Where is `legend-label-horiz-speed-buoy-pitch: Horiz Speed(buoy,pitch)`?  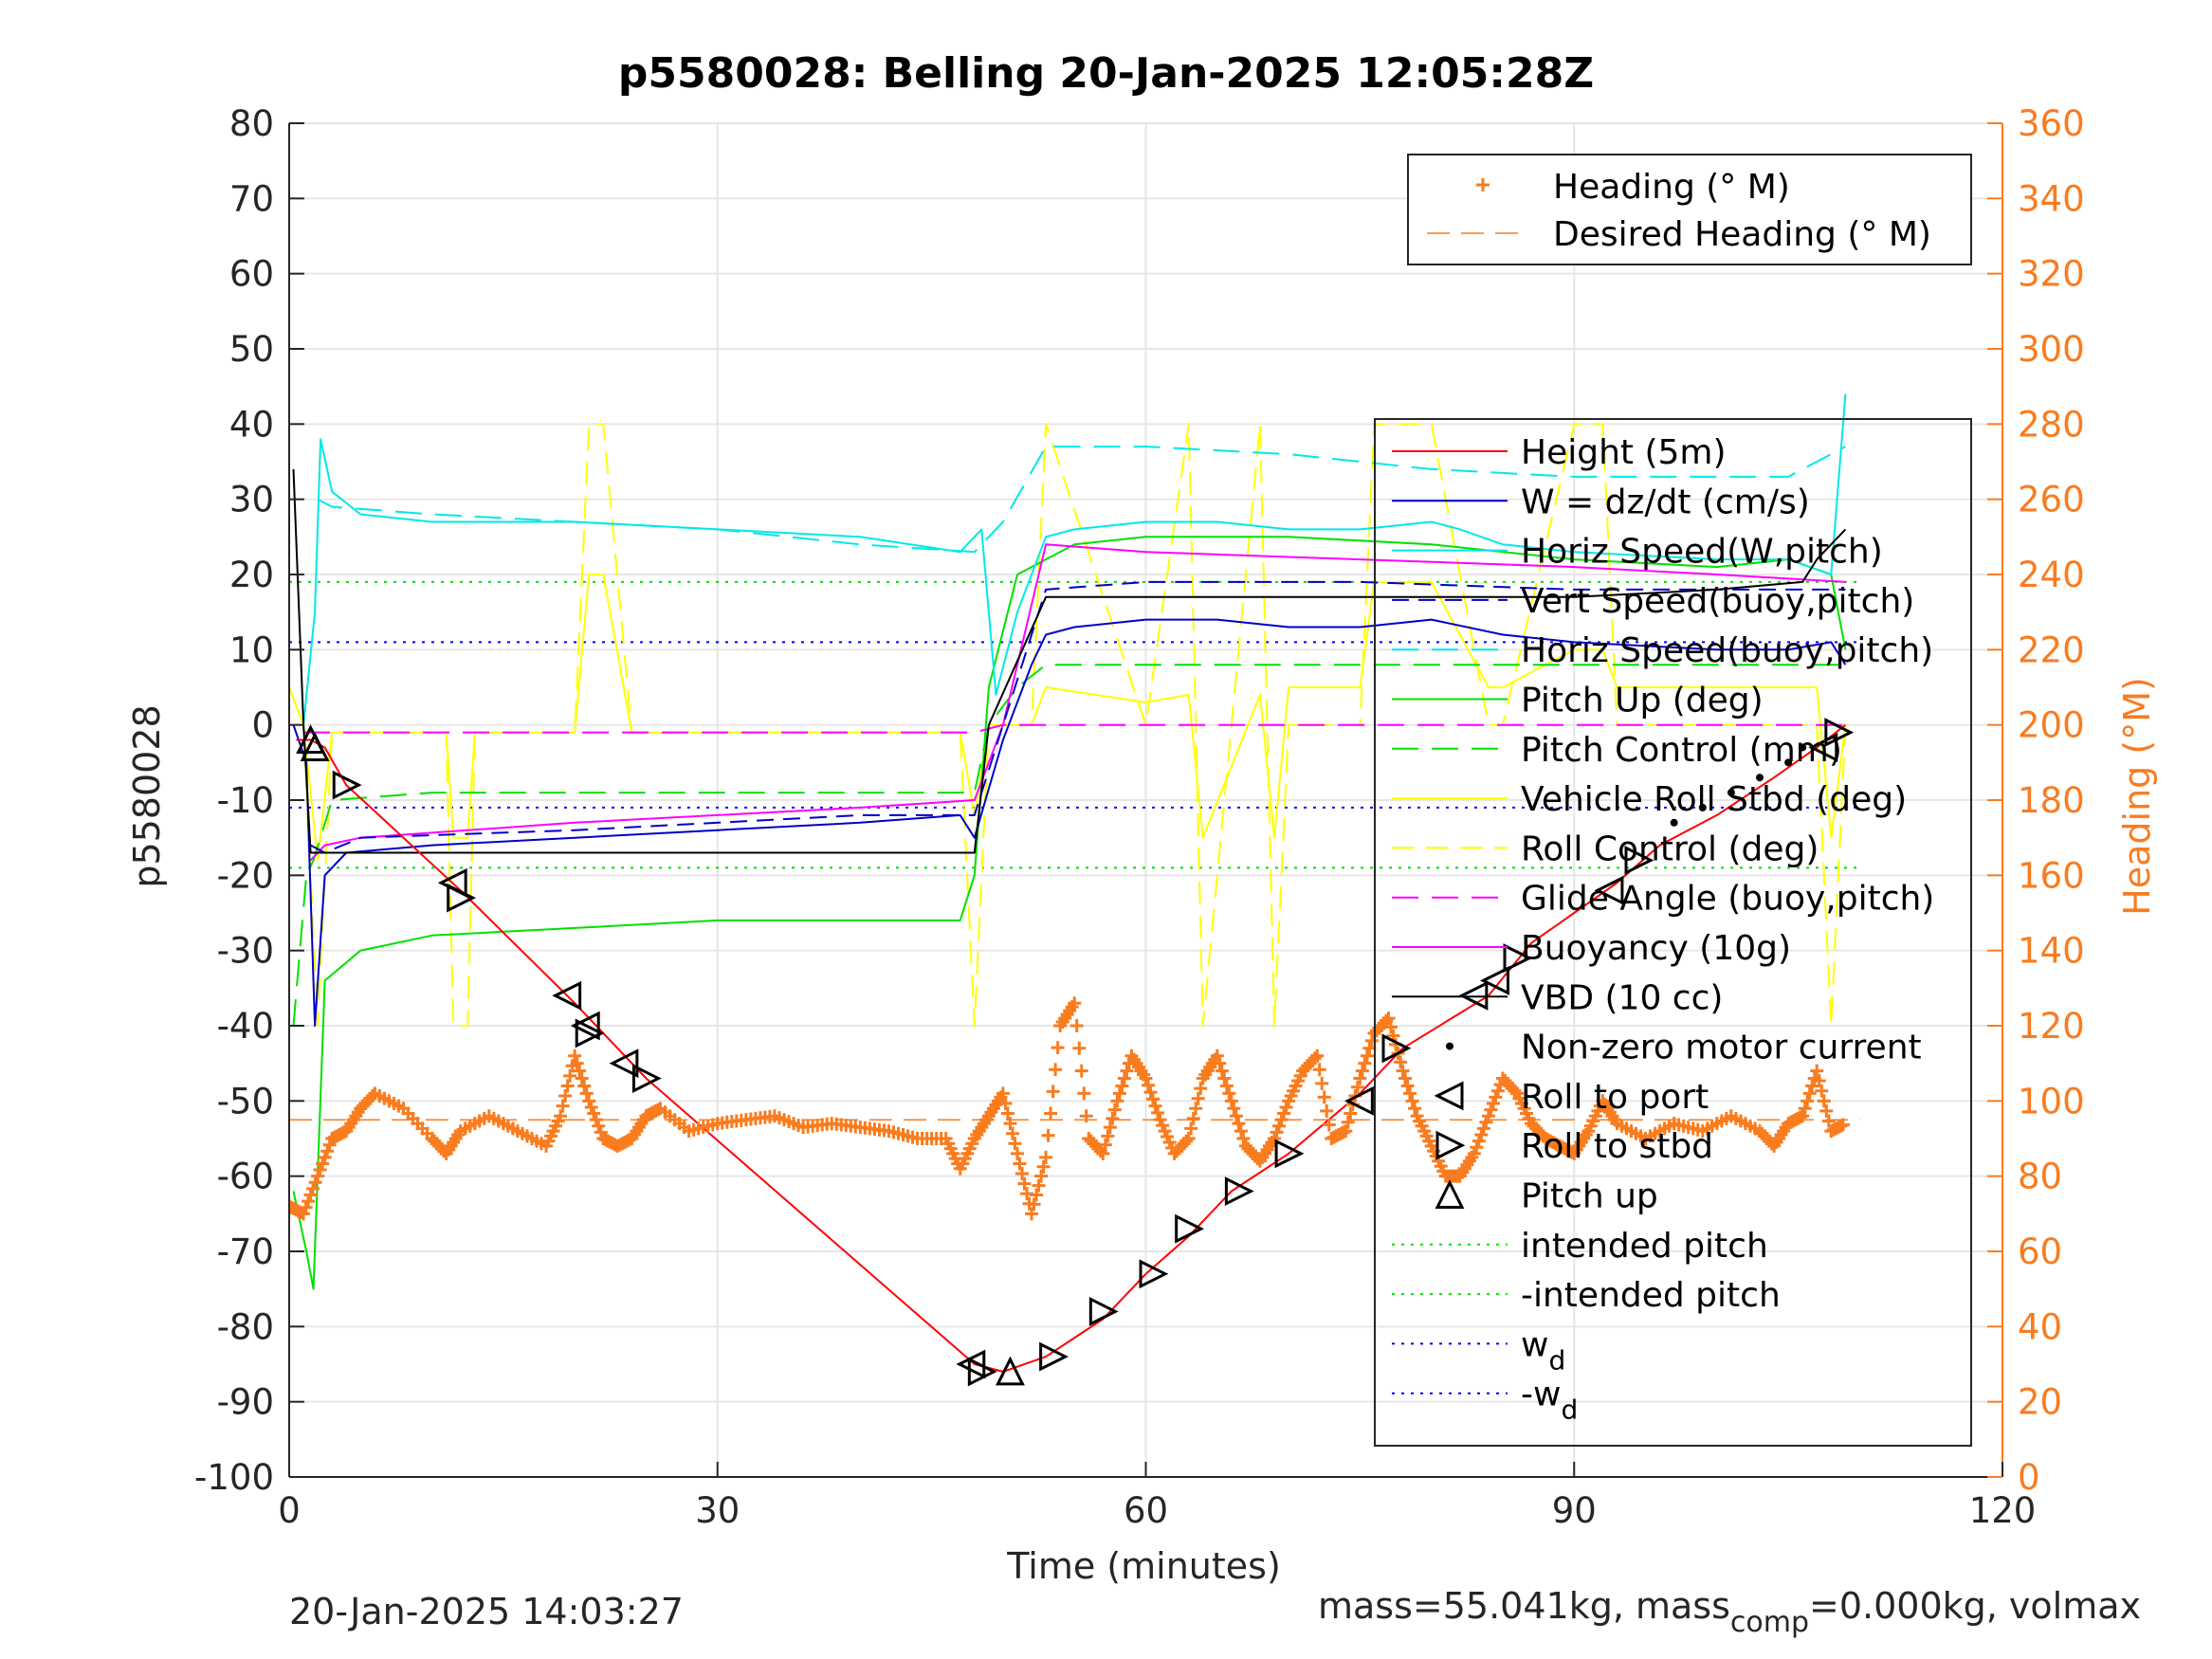
legend-label-horiz-speed-buoy-pitch: Horiz Speed(buoy,pitch) is located at coordinates (1727, 650).